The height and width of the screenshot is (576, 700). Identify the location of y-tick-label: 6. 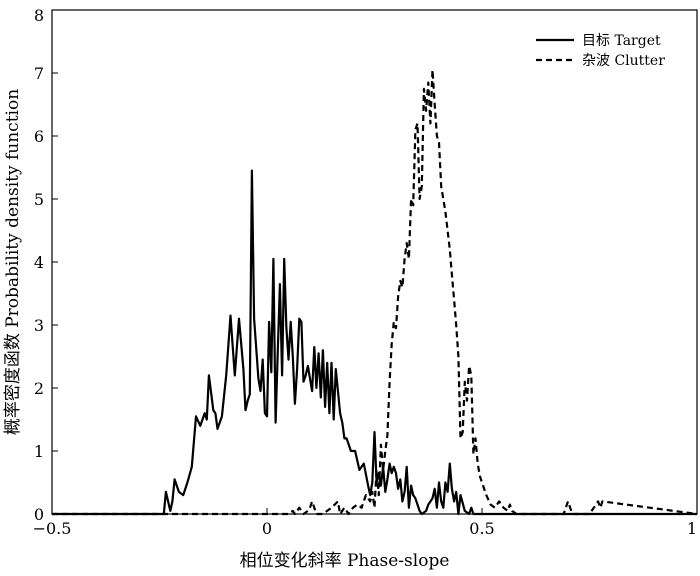
(39, 136).